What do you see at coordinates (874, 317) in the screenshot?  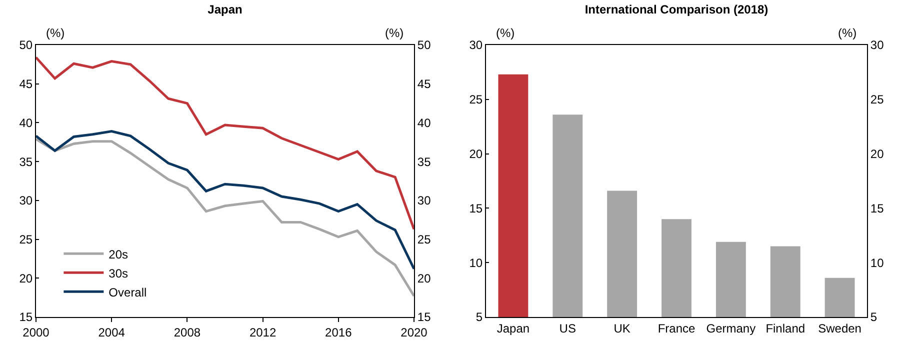 I see `y2-tick-label: 5` at bounding box center [874, 317].